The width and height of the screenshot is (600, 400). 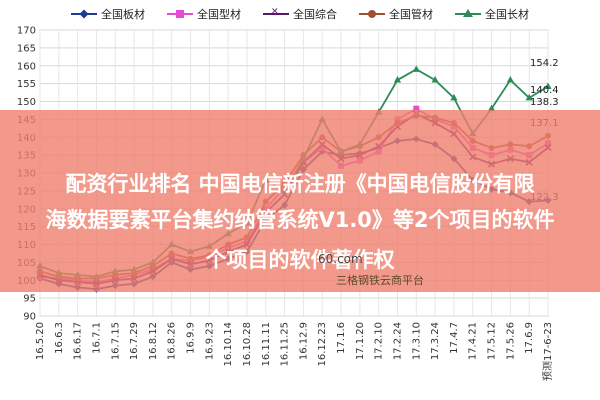 What do you see at coordinates (340, 259) in the screenshot?
I see `url-fragment: 60.com` at bounding box center [340, 259].